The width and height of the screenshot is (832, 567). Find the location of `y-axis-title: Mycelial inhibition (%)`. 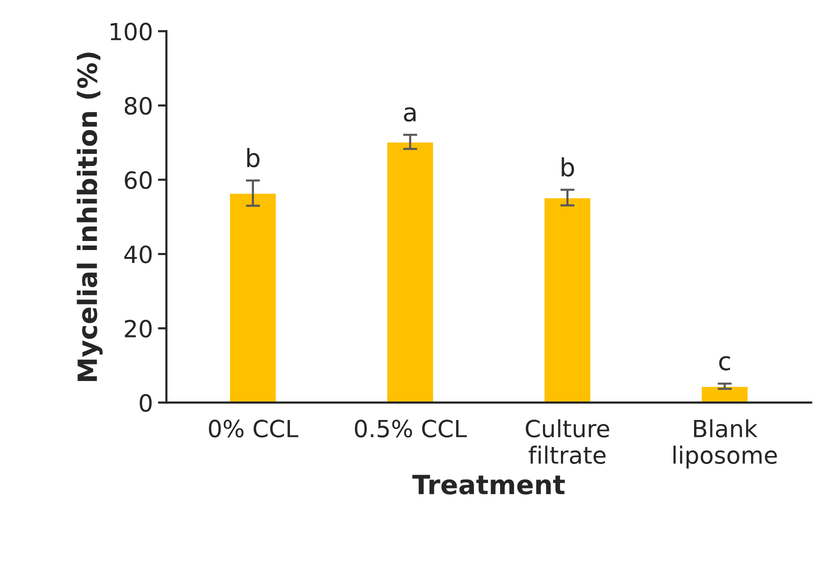

y-axis-title: Mycelial inhibition (%) is located at coordinates (89, 216).